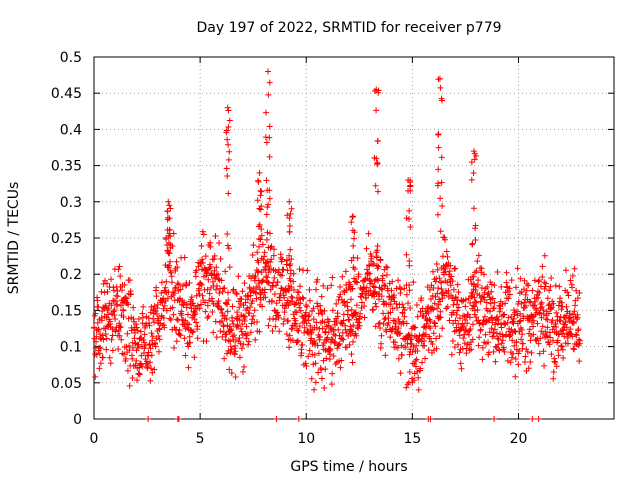  Describe the element at coordinates (71, 130) in the screenshot. I see `y-tick-label: 0.4` at that location.